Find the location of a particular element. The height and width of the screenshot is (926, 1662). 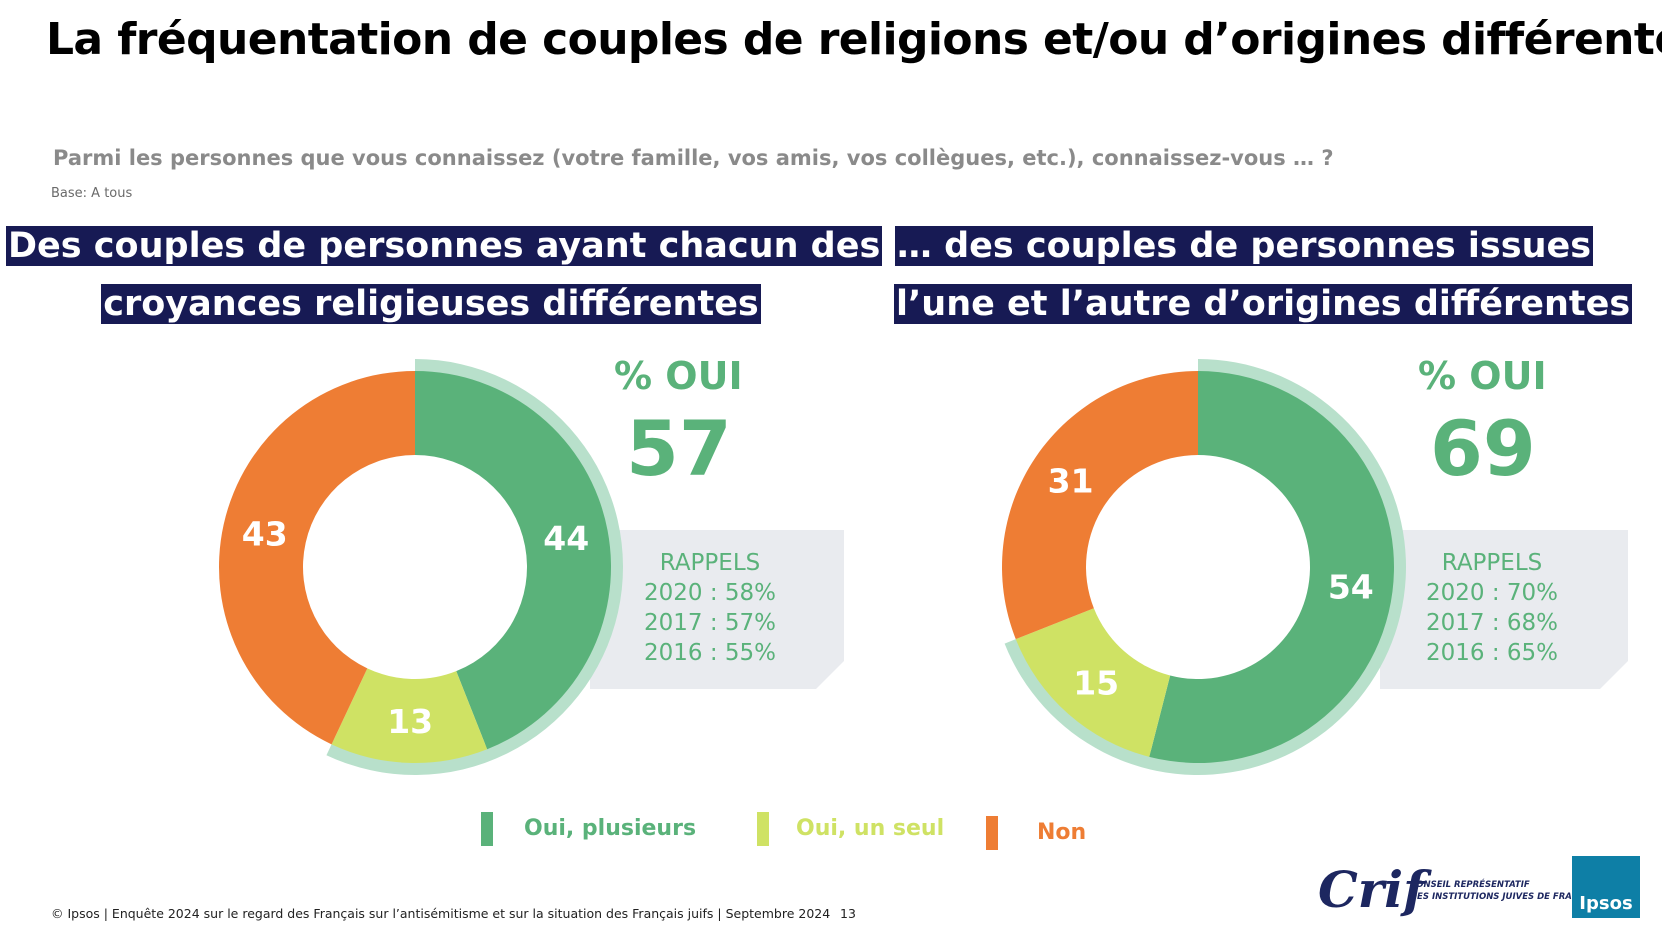

right-slice-oui-plusieurs is located at coordinates (1271, 567).